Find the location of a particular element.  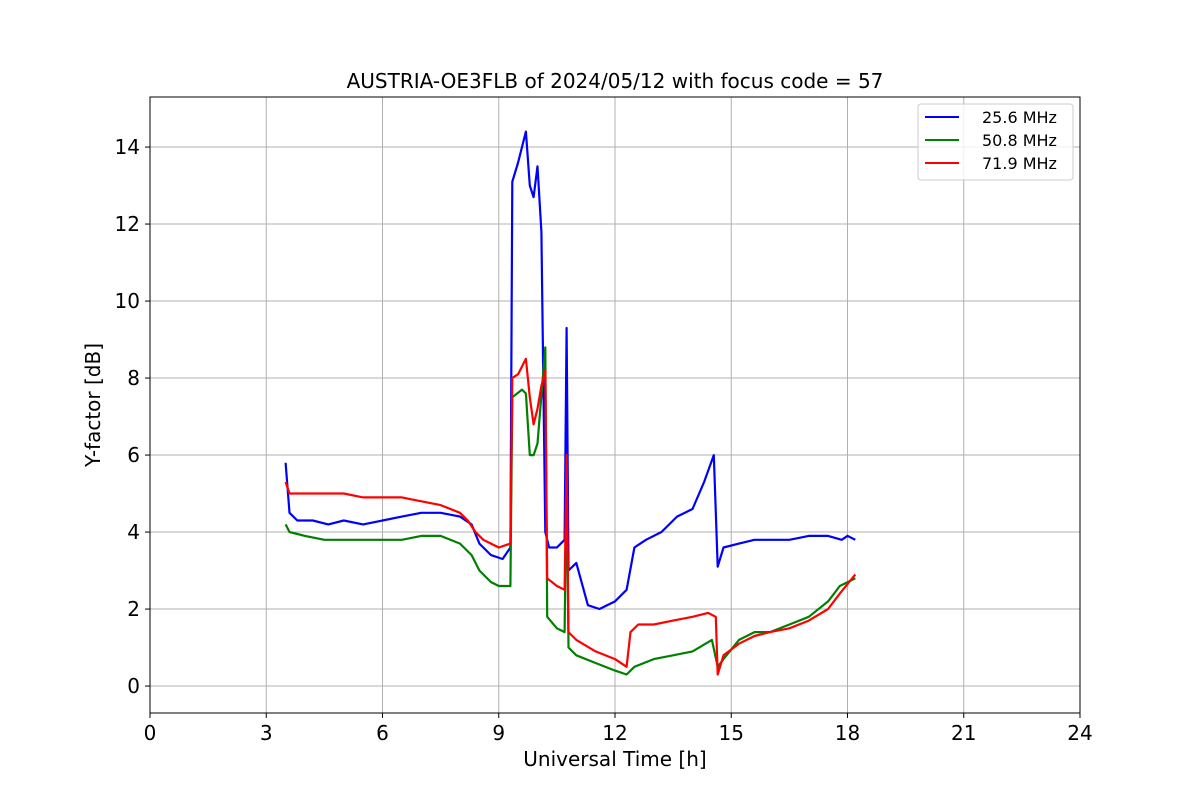

x-tick-label: 9 is located at coordinates (498, 733).